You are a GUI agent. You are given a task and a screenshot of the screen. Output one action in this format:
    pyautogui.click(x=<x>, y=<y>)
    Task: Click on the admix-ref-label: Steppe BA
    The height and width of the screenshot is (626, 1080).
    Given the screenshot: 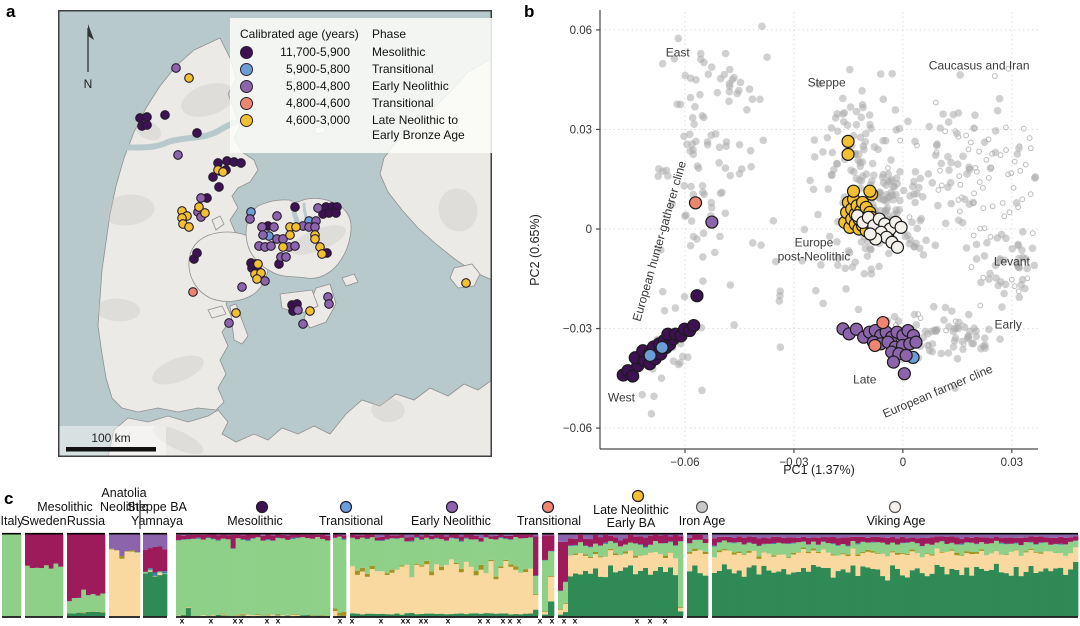 What is the action you would take?
    pyautogui.click(x=157, y=507)
    